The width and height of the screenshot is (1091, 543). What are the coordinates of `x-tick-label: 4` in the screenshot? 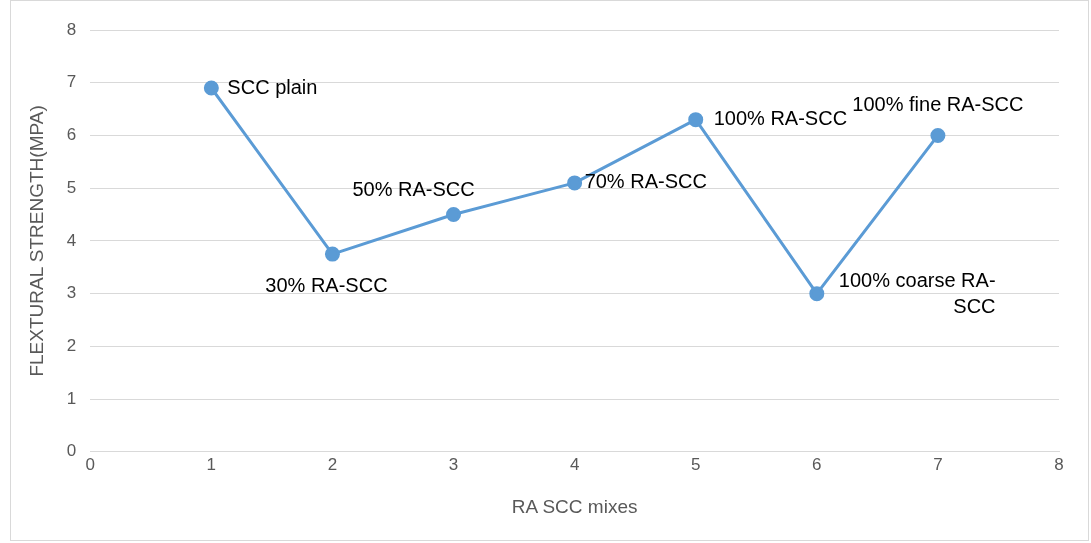 It's located at (574, 464).